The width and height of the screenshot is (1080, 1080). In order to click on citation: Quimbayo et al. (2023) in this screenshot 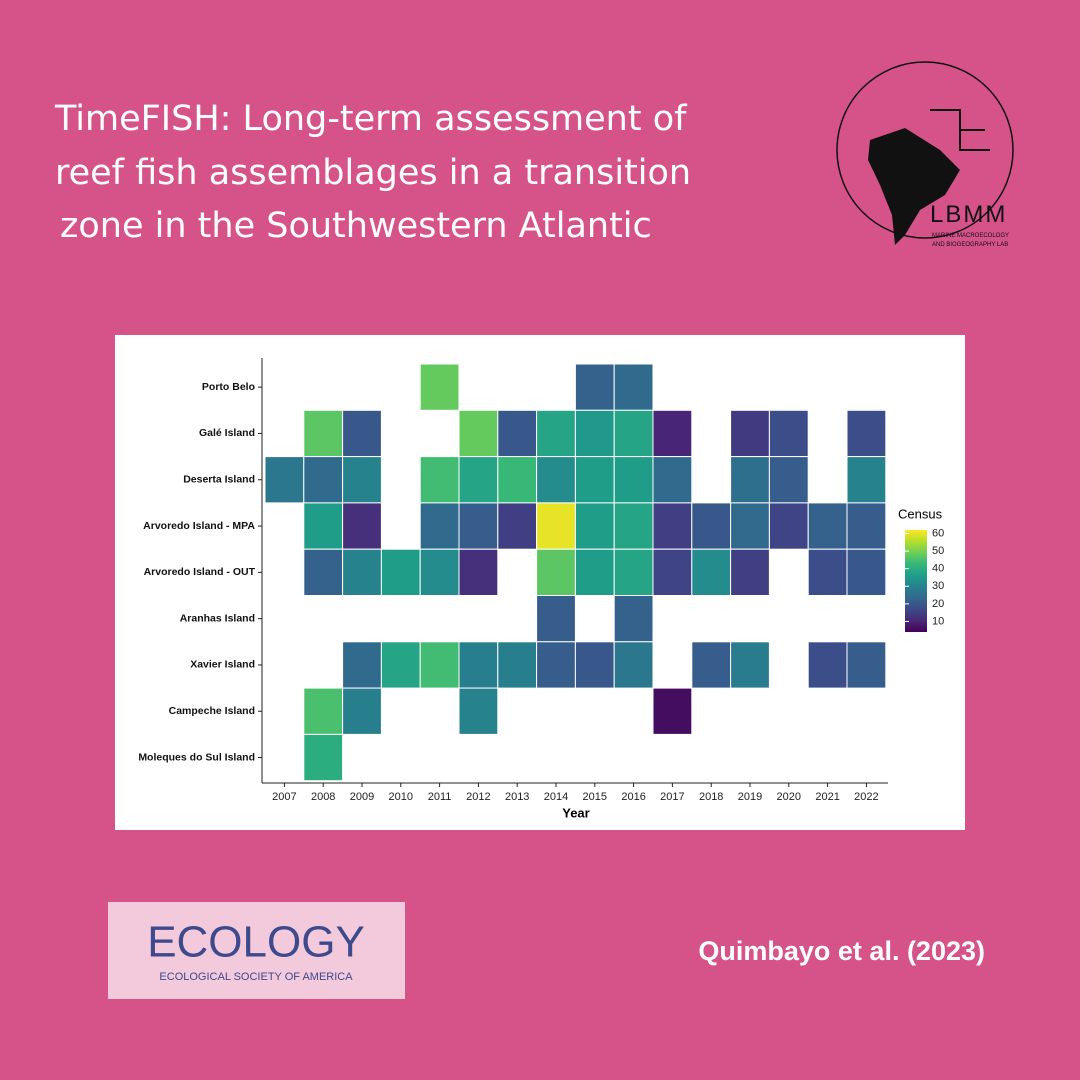, I will do `click(841, 951)`.